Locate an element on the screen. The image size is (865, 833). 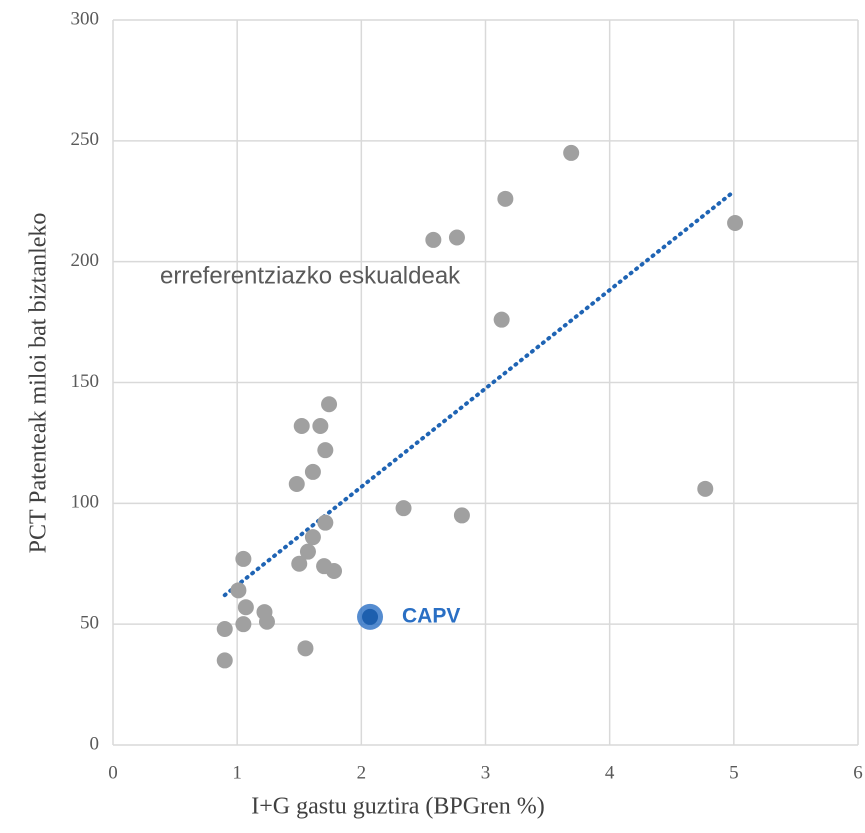
y-tick-label: 250 is located at coordinates (85, 139).